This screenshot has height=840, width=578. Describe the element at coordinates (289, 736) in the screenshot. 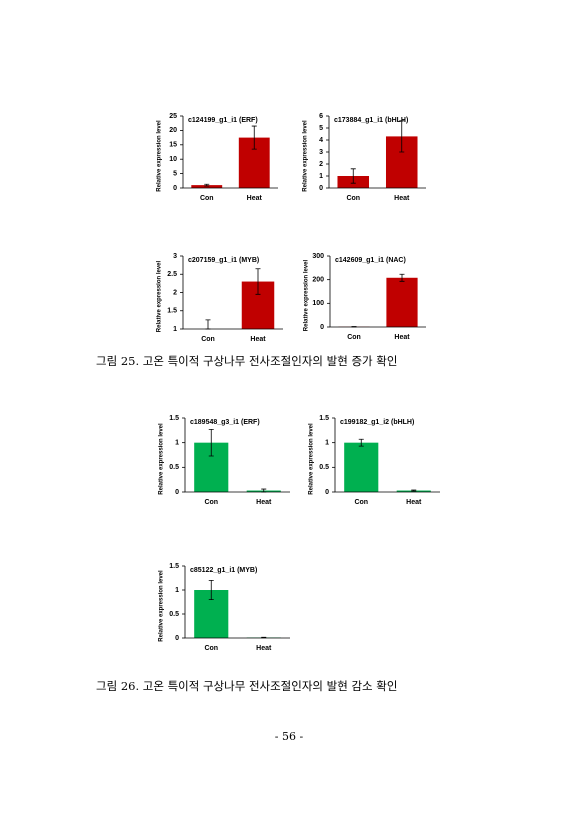

I see `page-number: - 56 -` at that location.